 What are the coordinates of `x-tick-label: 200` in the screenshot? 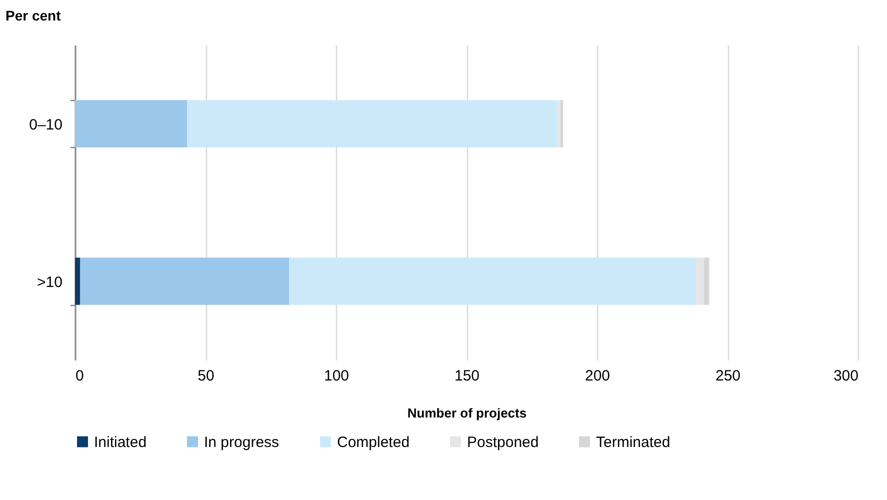 It's located at (597, 376).